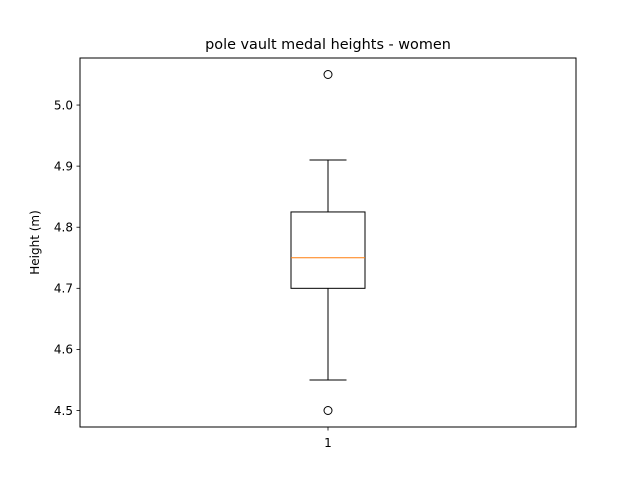  I want to click on x-axis-ticks: 1, so click(328, 438).